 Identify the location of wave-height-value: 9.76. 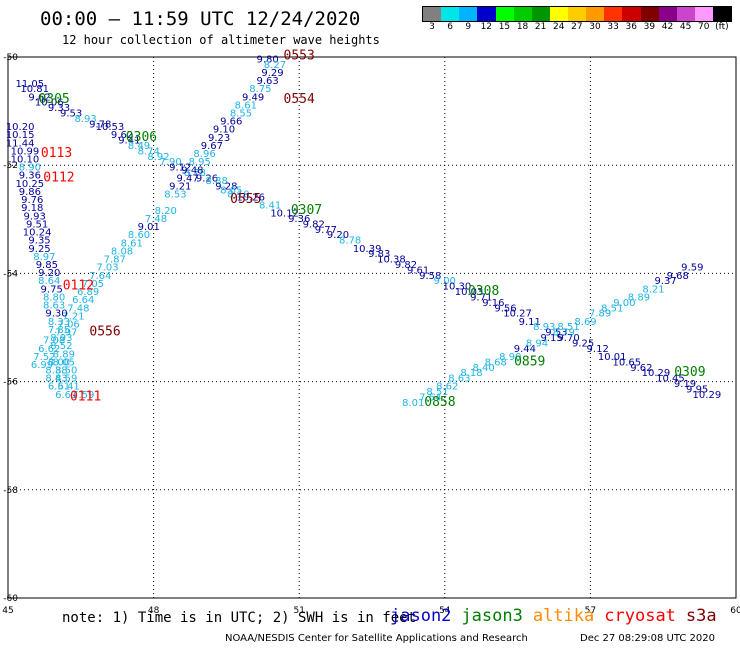
(32, 200).